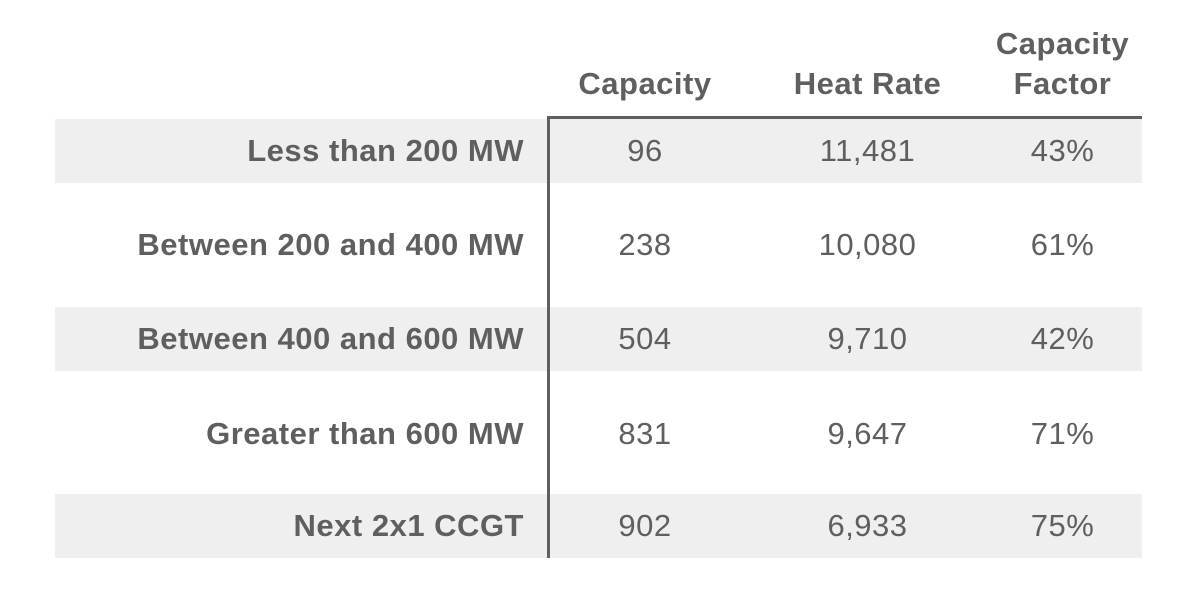 This screenshot has height=600, width=1200. What do you see at coordinates (645, 244) in the screenshot?
I see `cell-capacity: 238` at bounding box center [645, 244].